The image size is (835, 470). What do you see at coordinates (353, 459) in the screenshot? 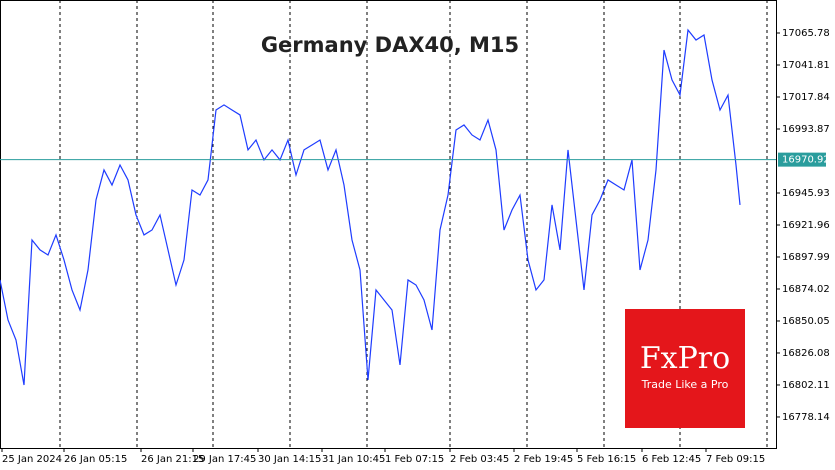
I see `x-tick-label: 31 Jan 10:45` at bounding box center [353, 459].